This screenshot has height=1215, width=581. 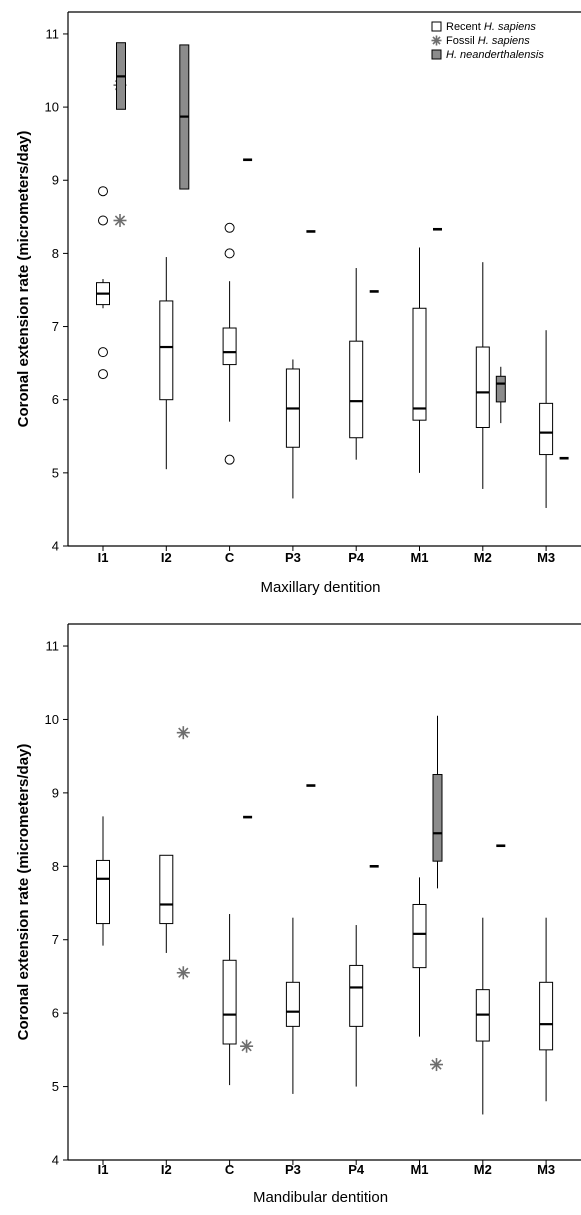 What do you see at coordinates (491, 27) in the screenshot?
I see `legend-label: Recent H. sapiens` at bounding box center [491, 27].